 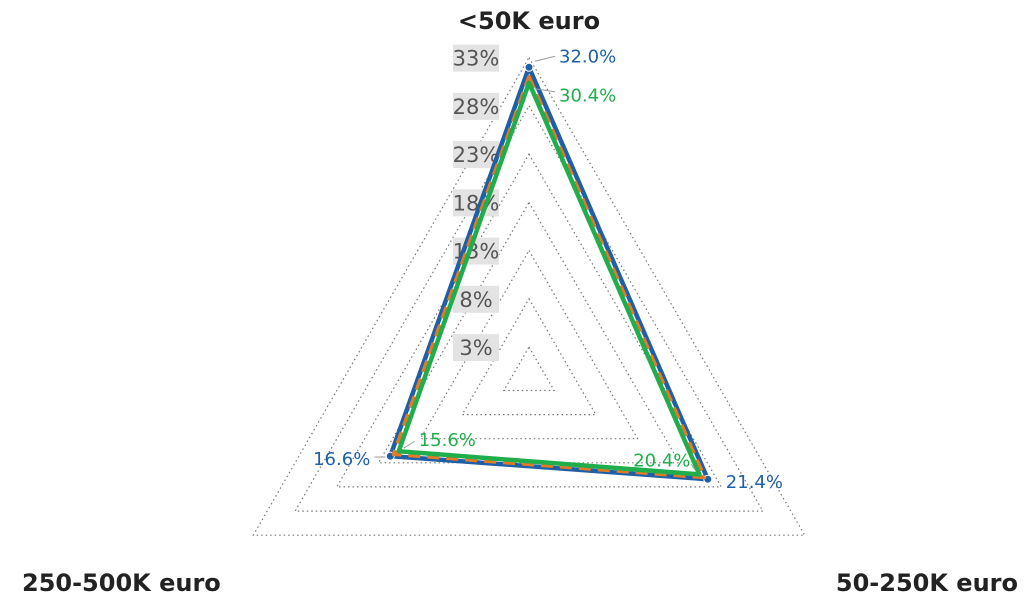 What do you see at coordinates (587, 56) in the screenshot?
I see `data-label: 32.0%` at bounding box center [587, 56].